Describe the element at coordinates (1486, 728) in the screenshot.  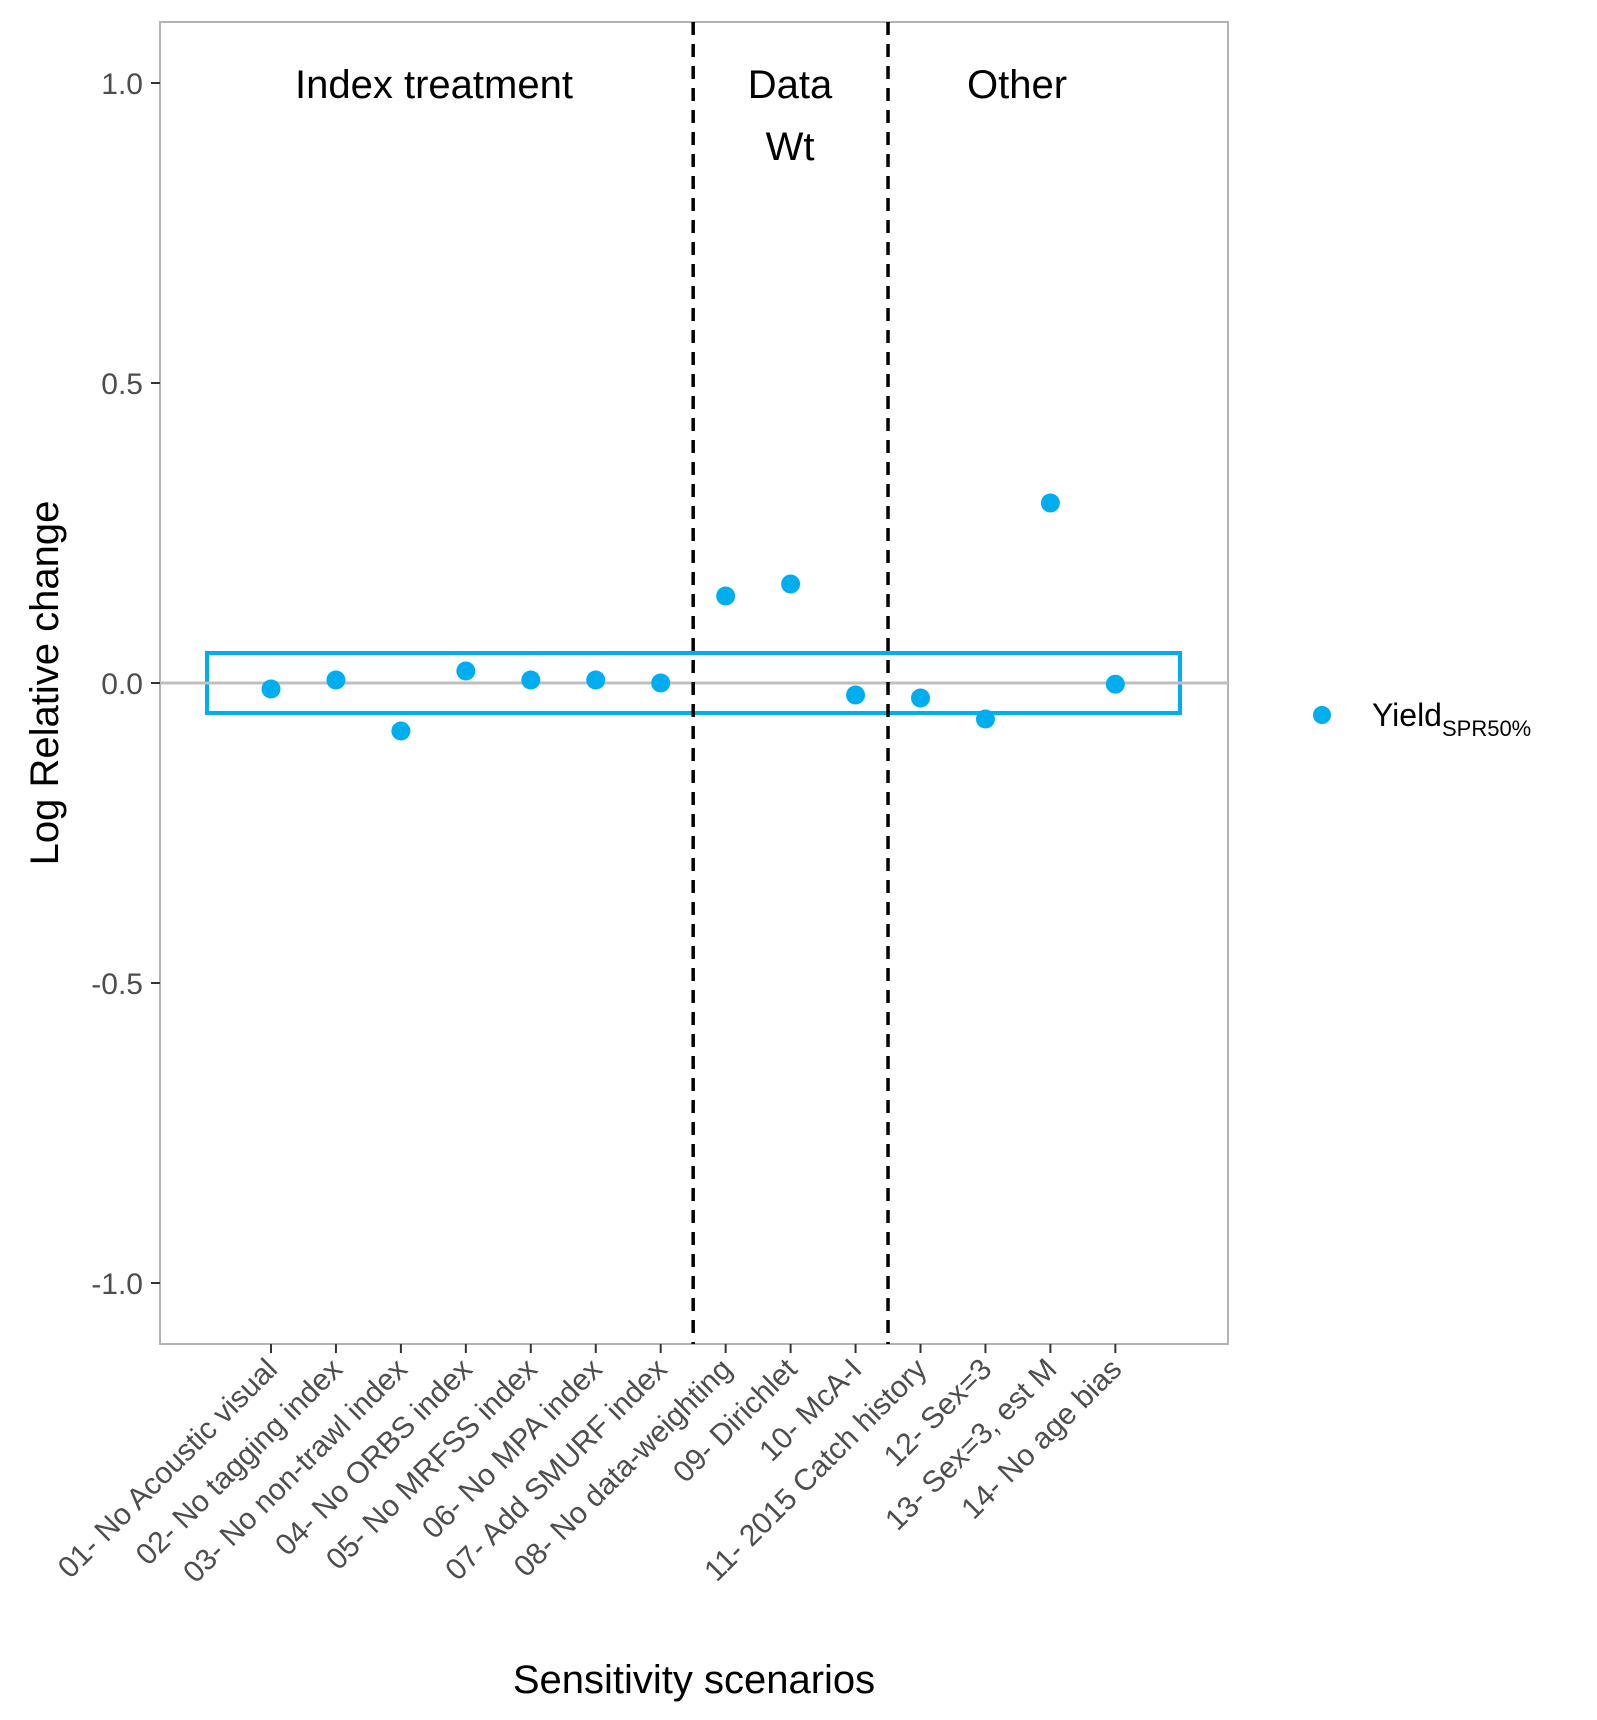
I see `legend-series-subscript: SPR50%` at that location.